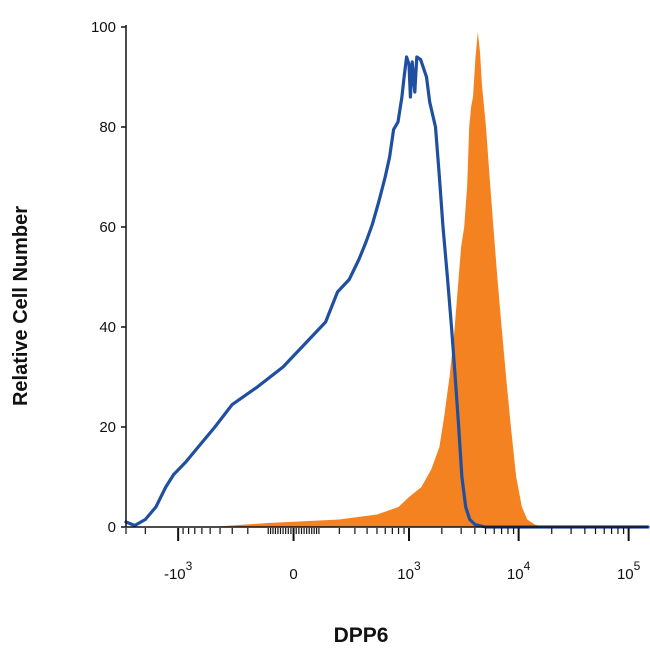 The width and height of the screenshot is (650, 652). What do you see at coordinates (178, 571) in the screenshot?
I see `x-tick-label: -103` at bounding box center [178, 571].